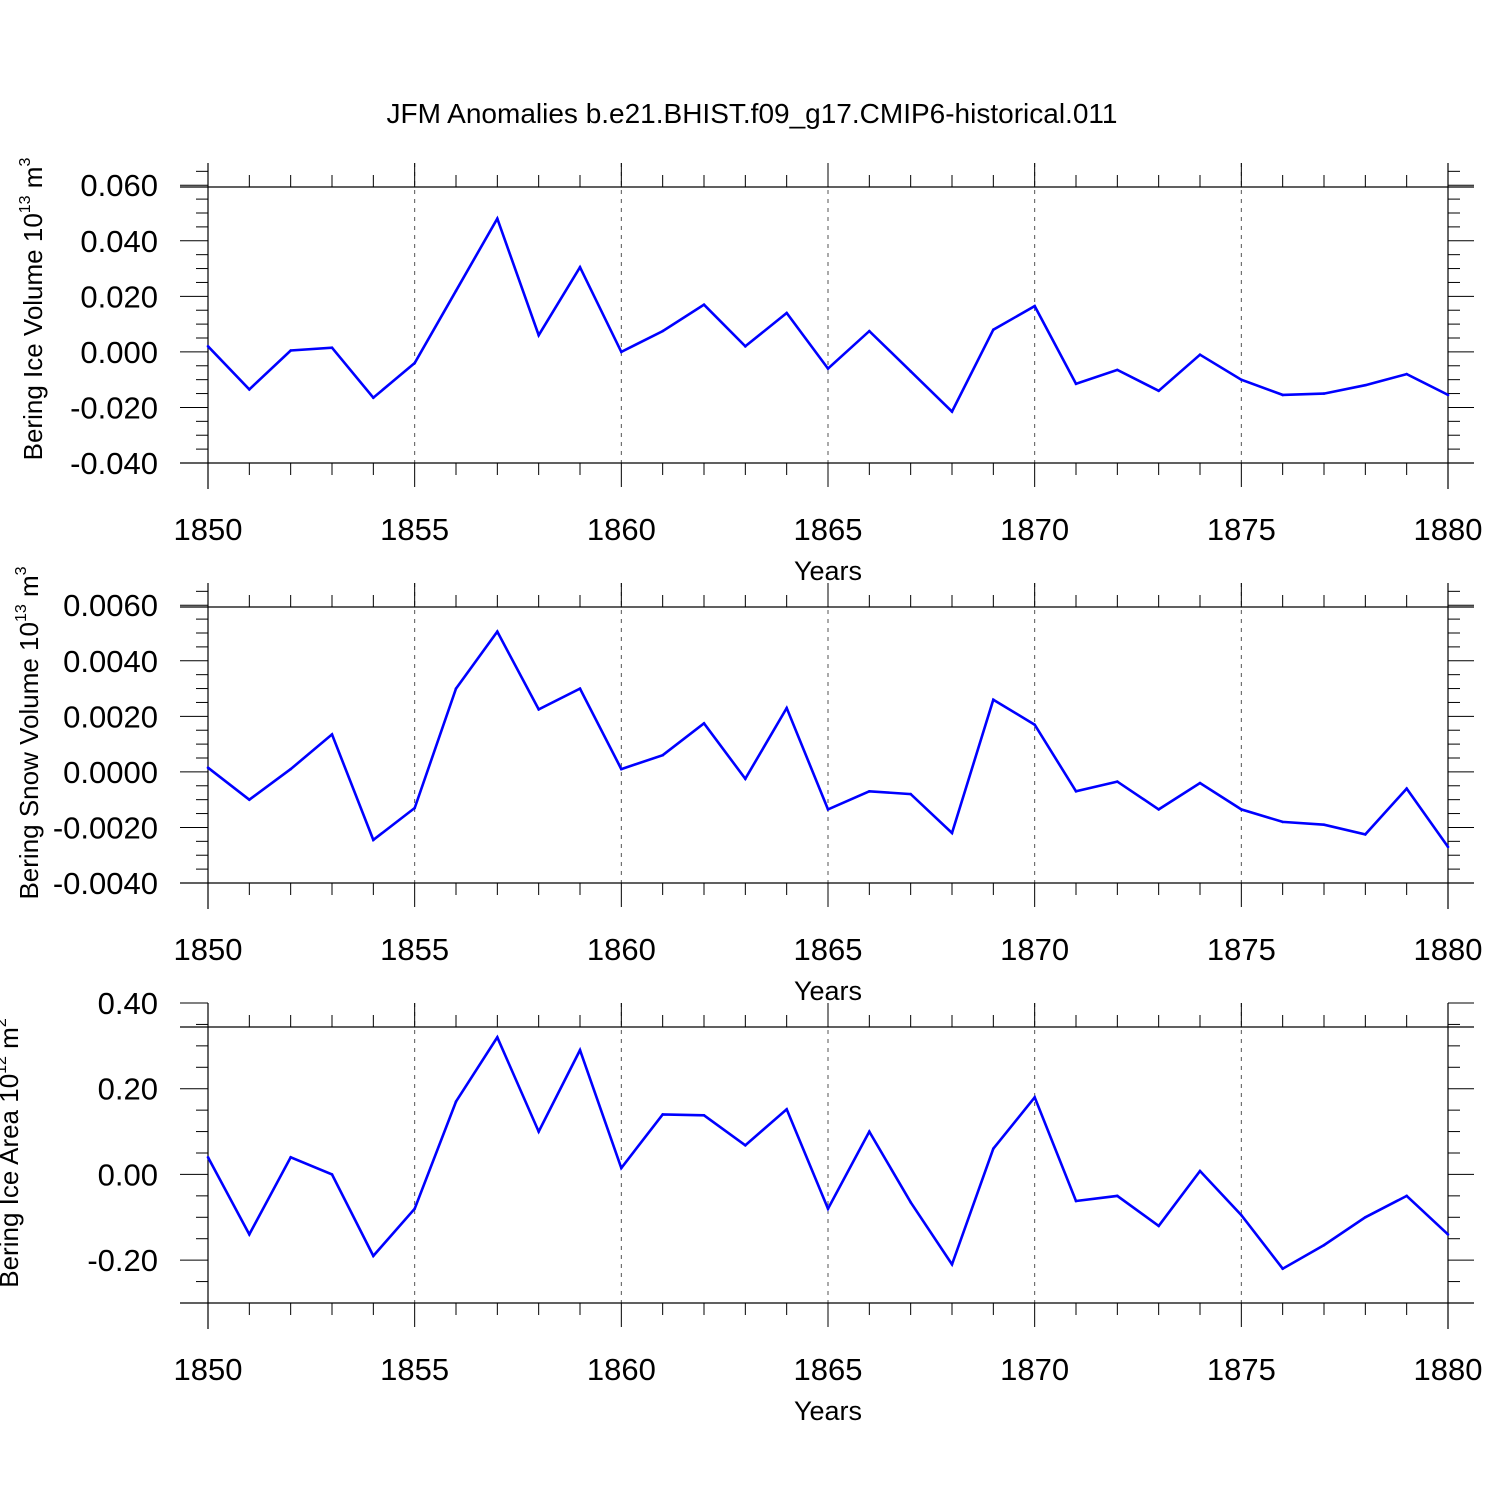  What do you see at coordinates (621, 949) in the screenshot?
I see `x-tick-label: 1860` at bounding box center [621, 949].